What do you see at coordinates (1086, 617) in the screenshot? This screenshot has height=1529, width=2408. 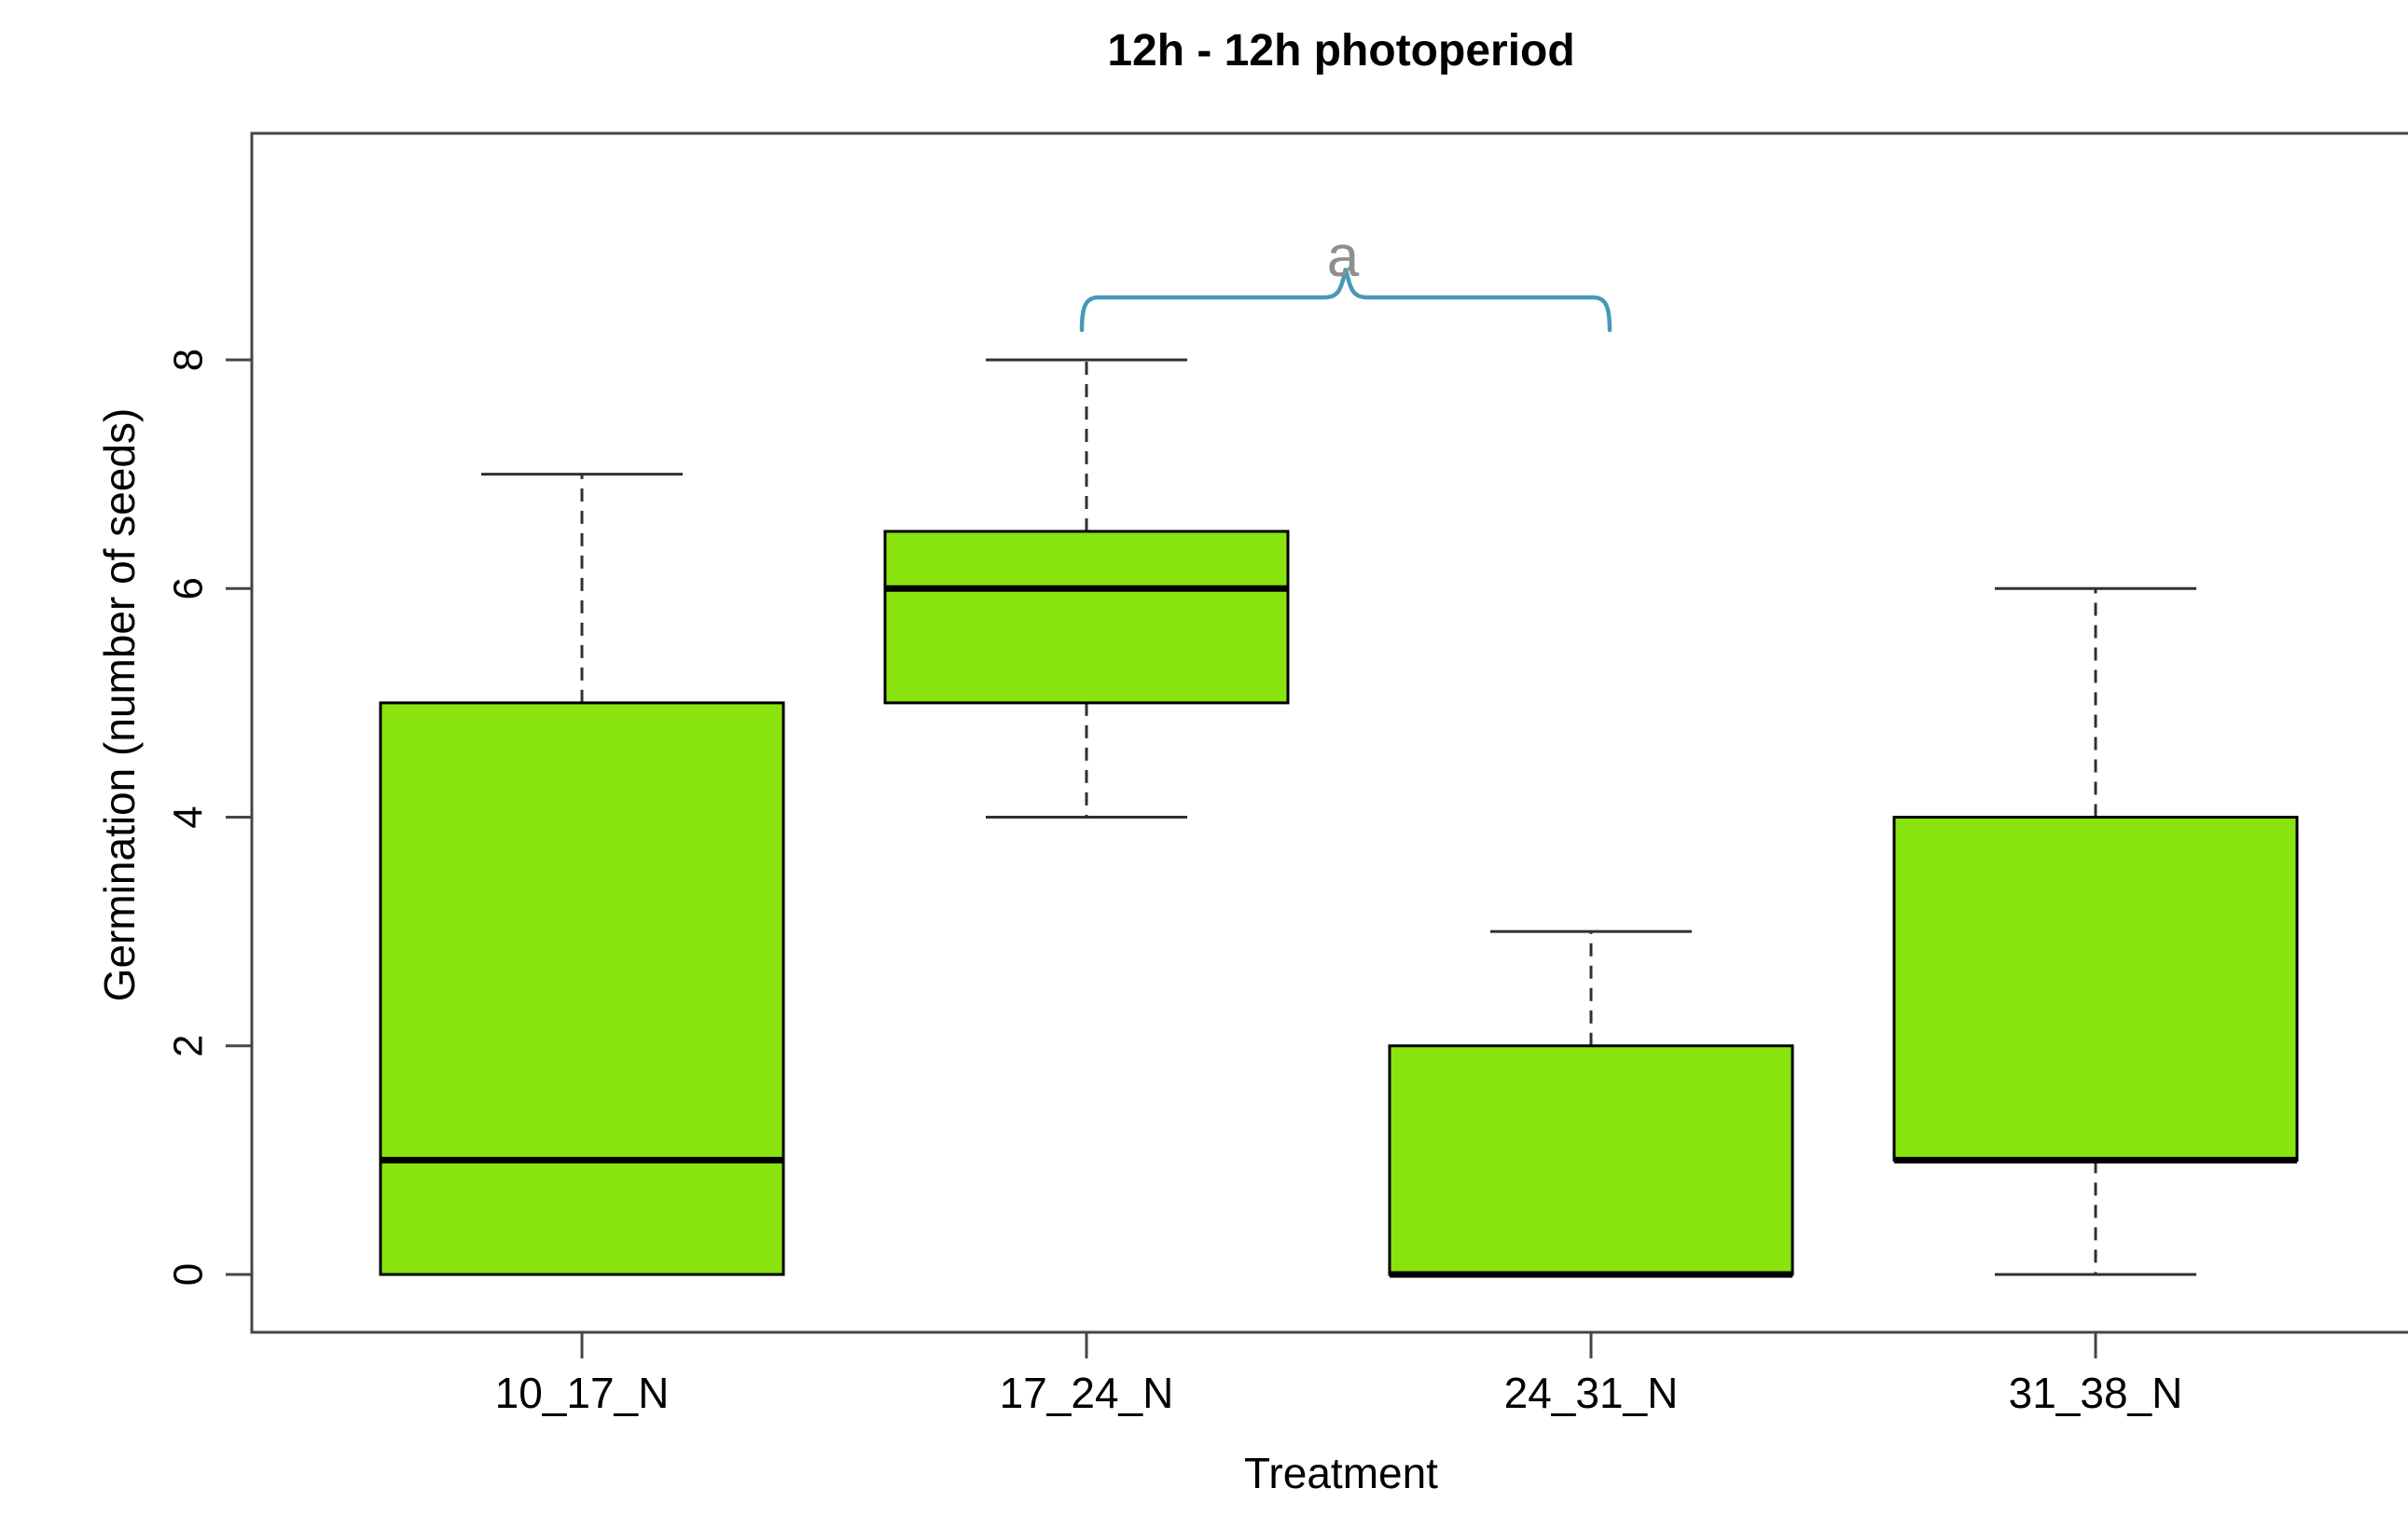 I see `box-17_24_N` at bounding box center [1086, 617].